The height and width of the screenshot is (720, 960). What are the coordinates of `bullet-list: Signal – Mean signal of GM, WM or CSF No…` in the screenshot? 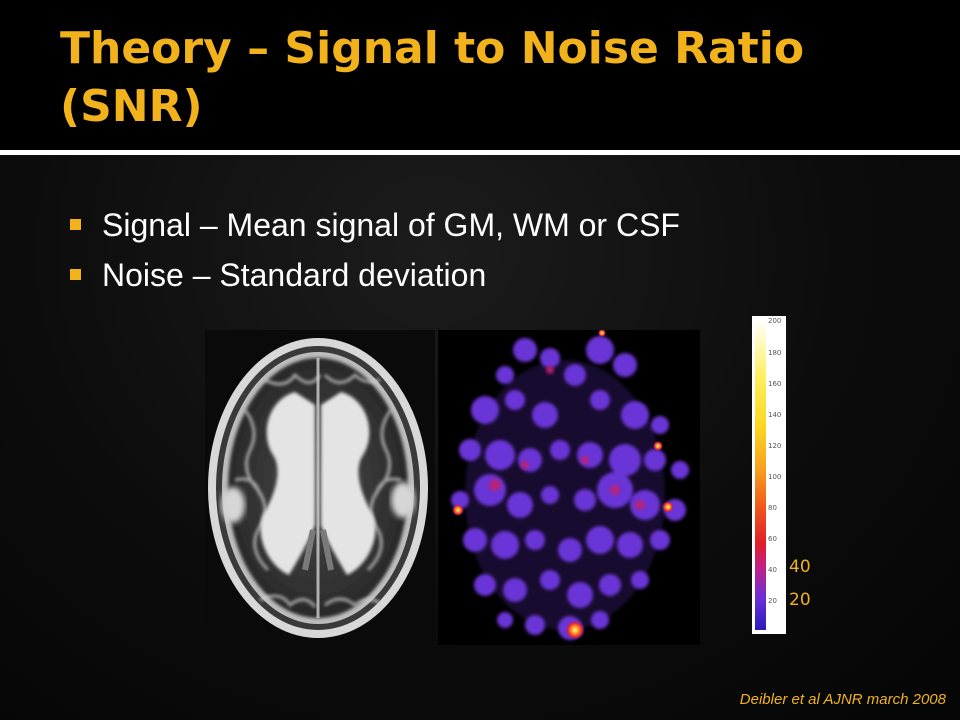 It's located at (374, 250).